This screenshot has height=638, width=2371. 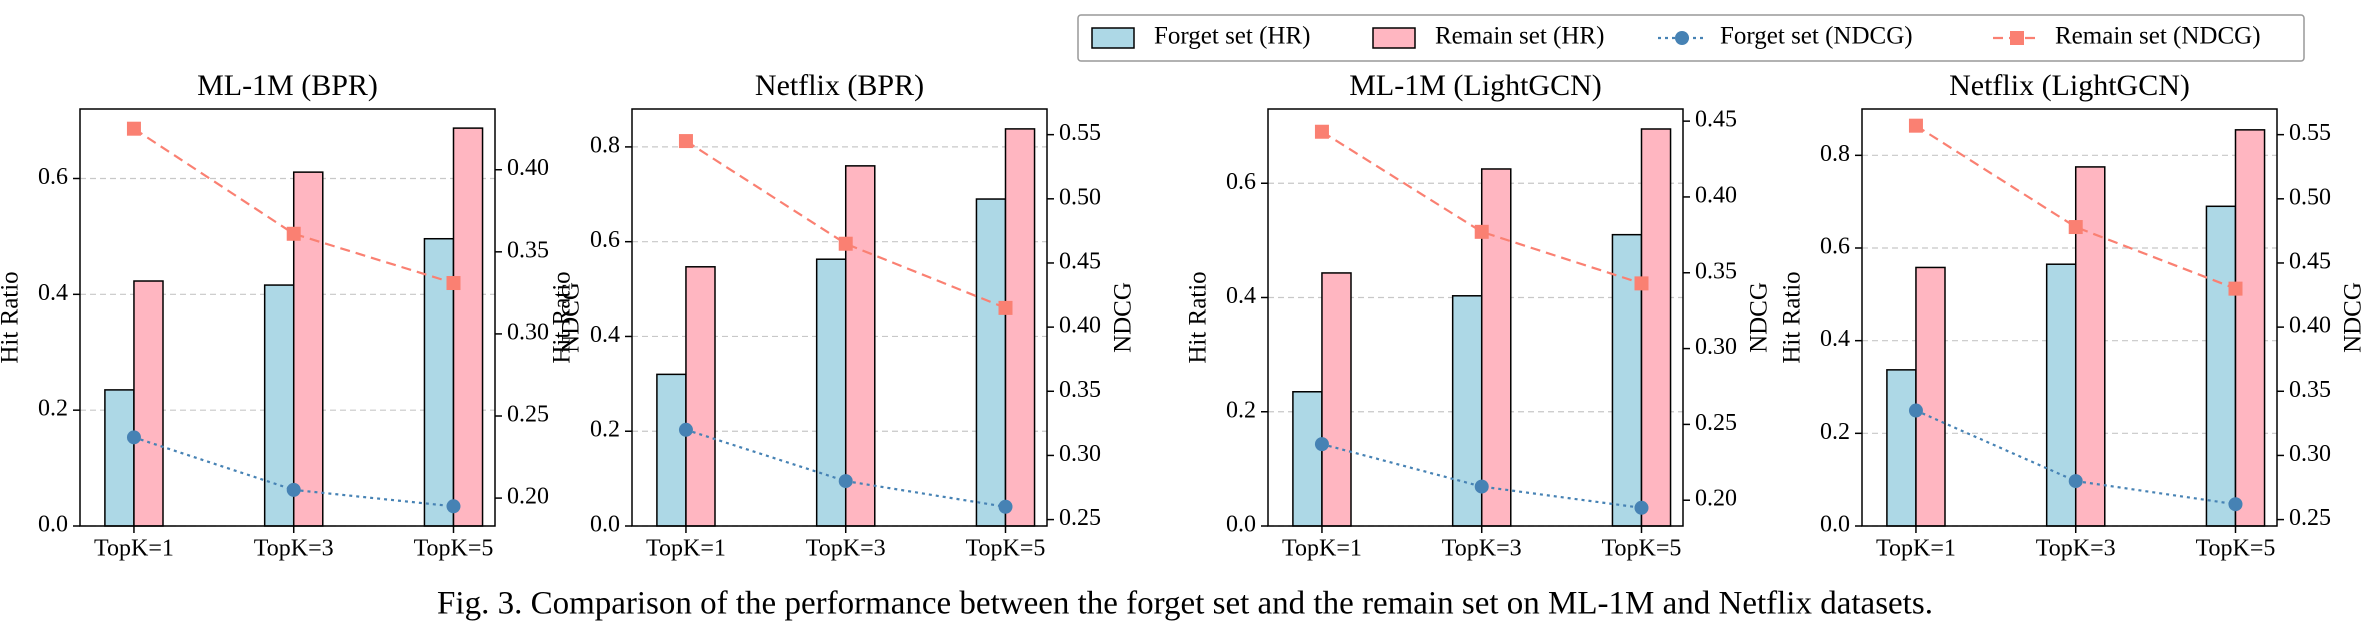 What do you see at coordinates (1475, 85) in the screenshot?
I see `chart-title: ML-1M (LightGCN)` at bounding box center [1475, 85].